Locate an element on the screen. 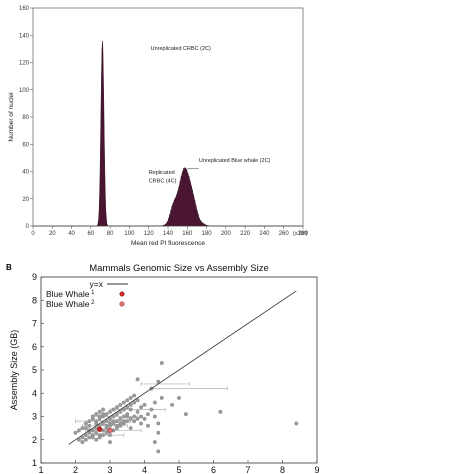  legend-label-text: Blue Whale is located at coordinates (68, 294).